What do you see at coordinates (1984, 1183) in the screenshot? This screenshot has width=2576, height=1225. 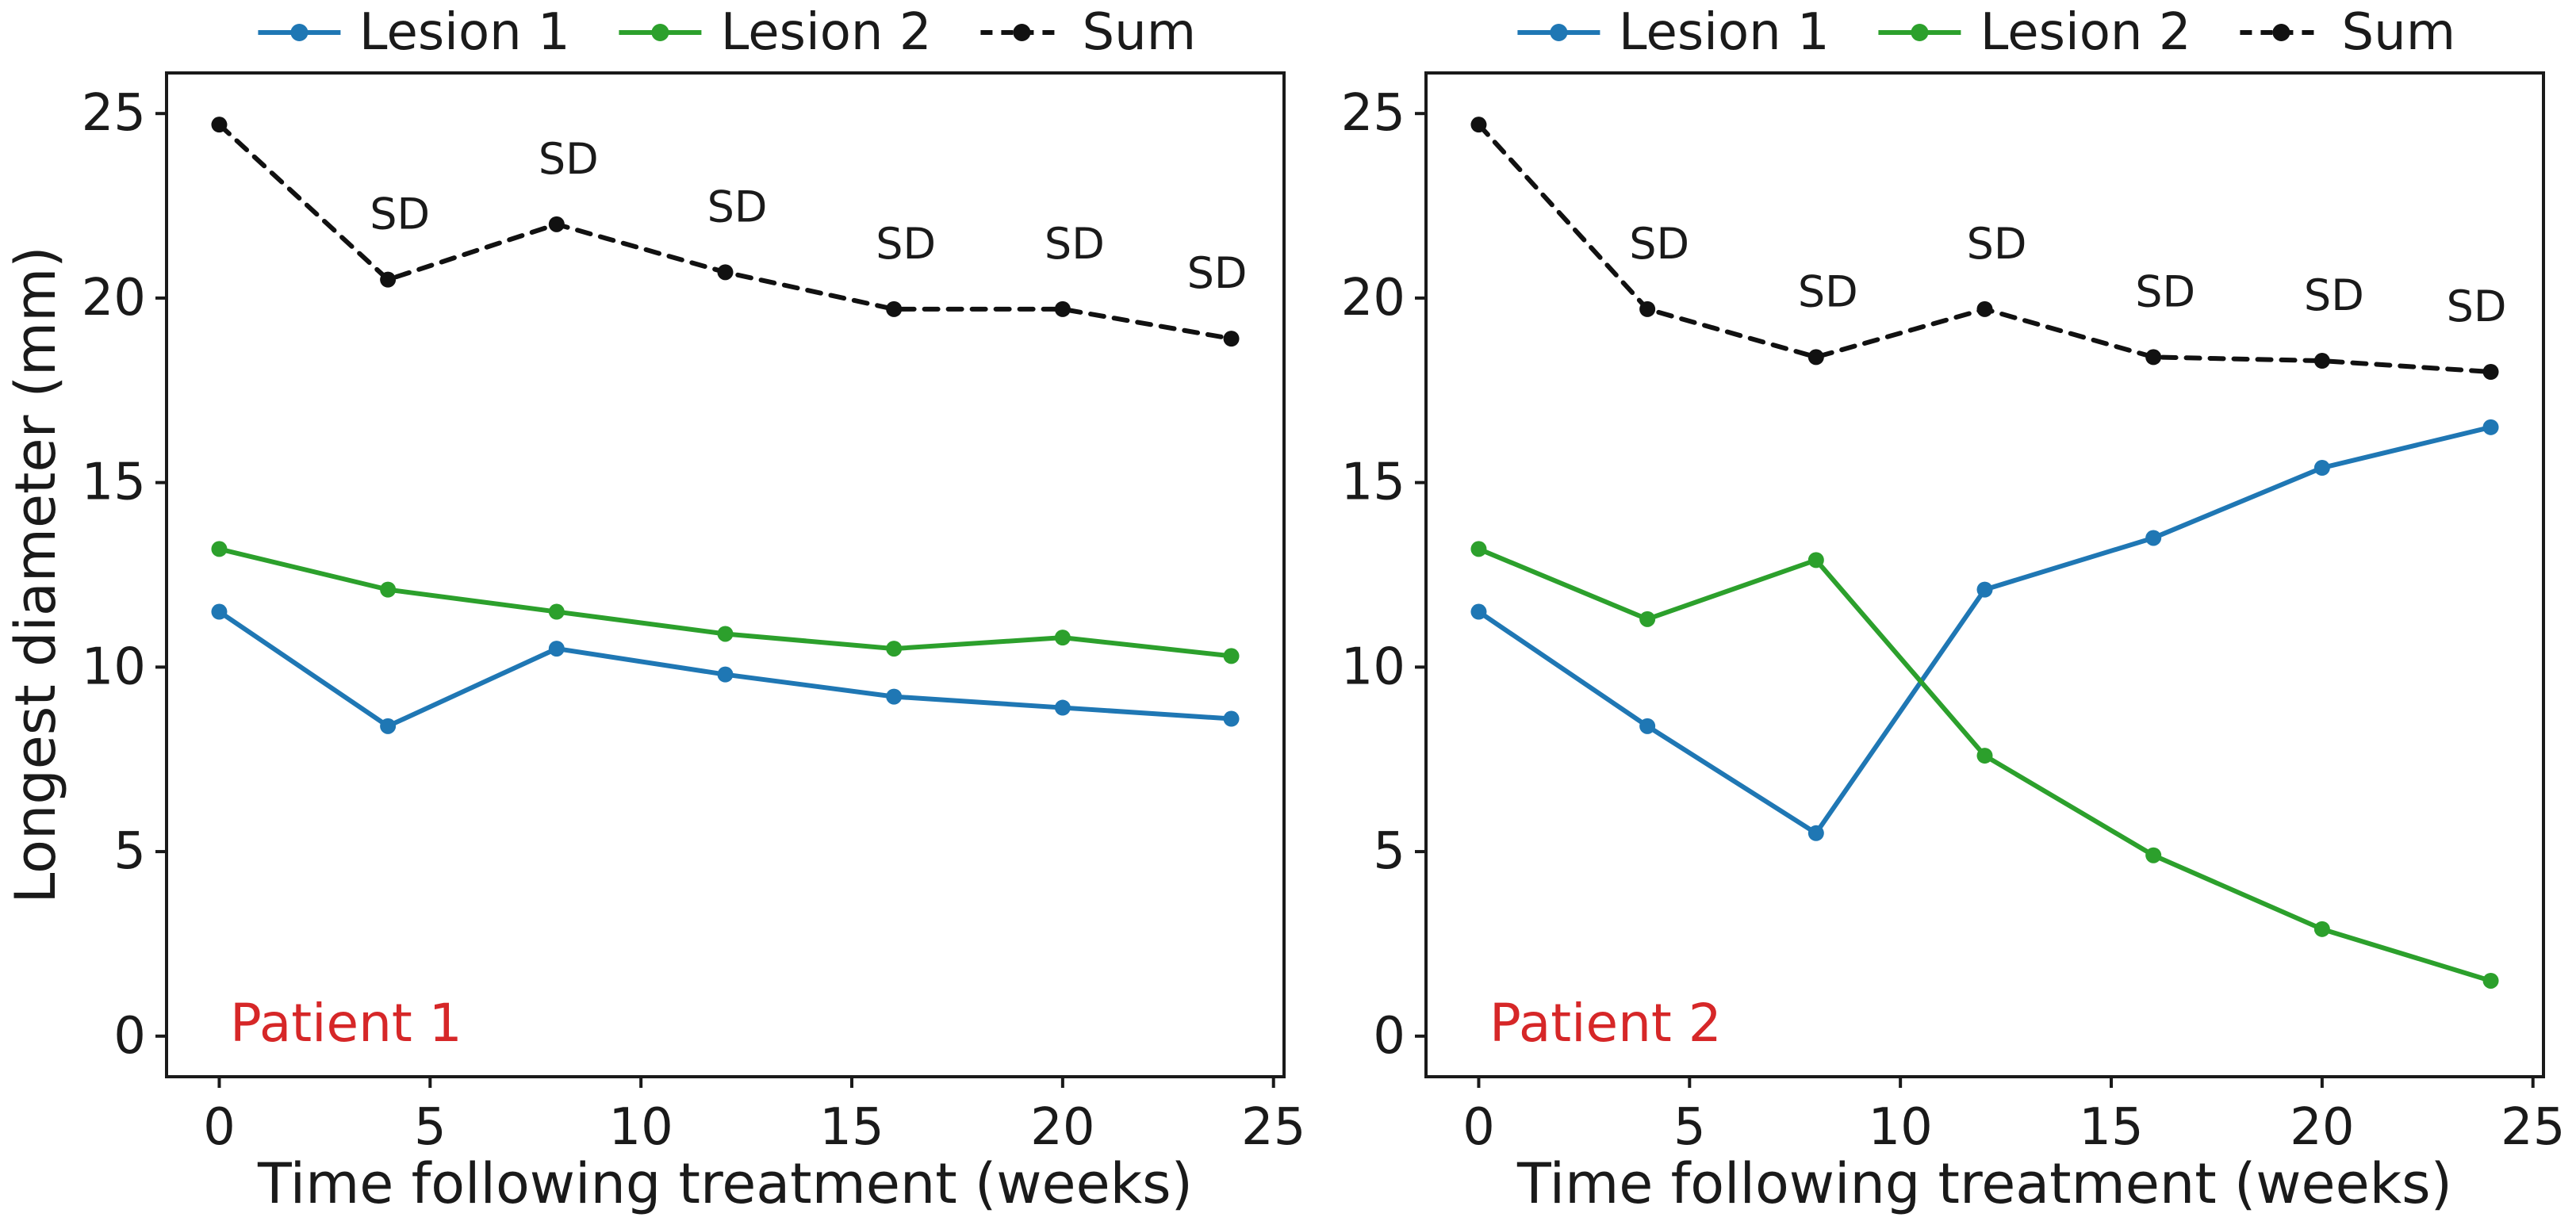 I see `x-axis-label-patient2: Time following treatment (weeks)` at bounding box center [1984, 1183].